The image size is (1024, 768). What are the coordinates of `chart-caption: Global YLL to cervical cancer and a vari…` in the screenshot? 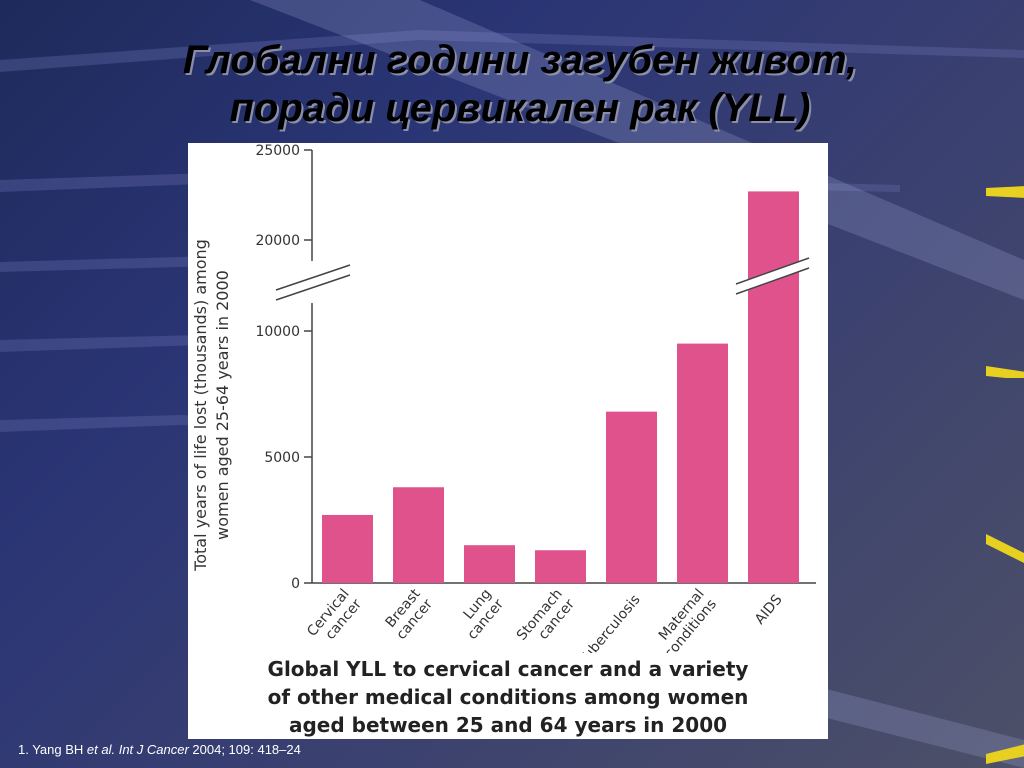 It's located at (508, 697).